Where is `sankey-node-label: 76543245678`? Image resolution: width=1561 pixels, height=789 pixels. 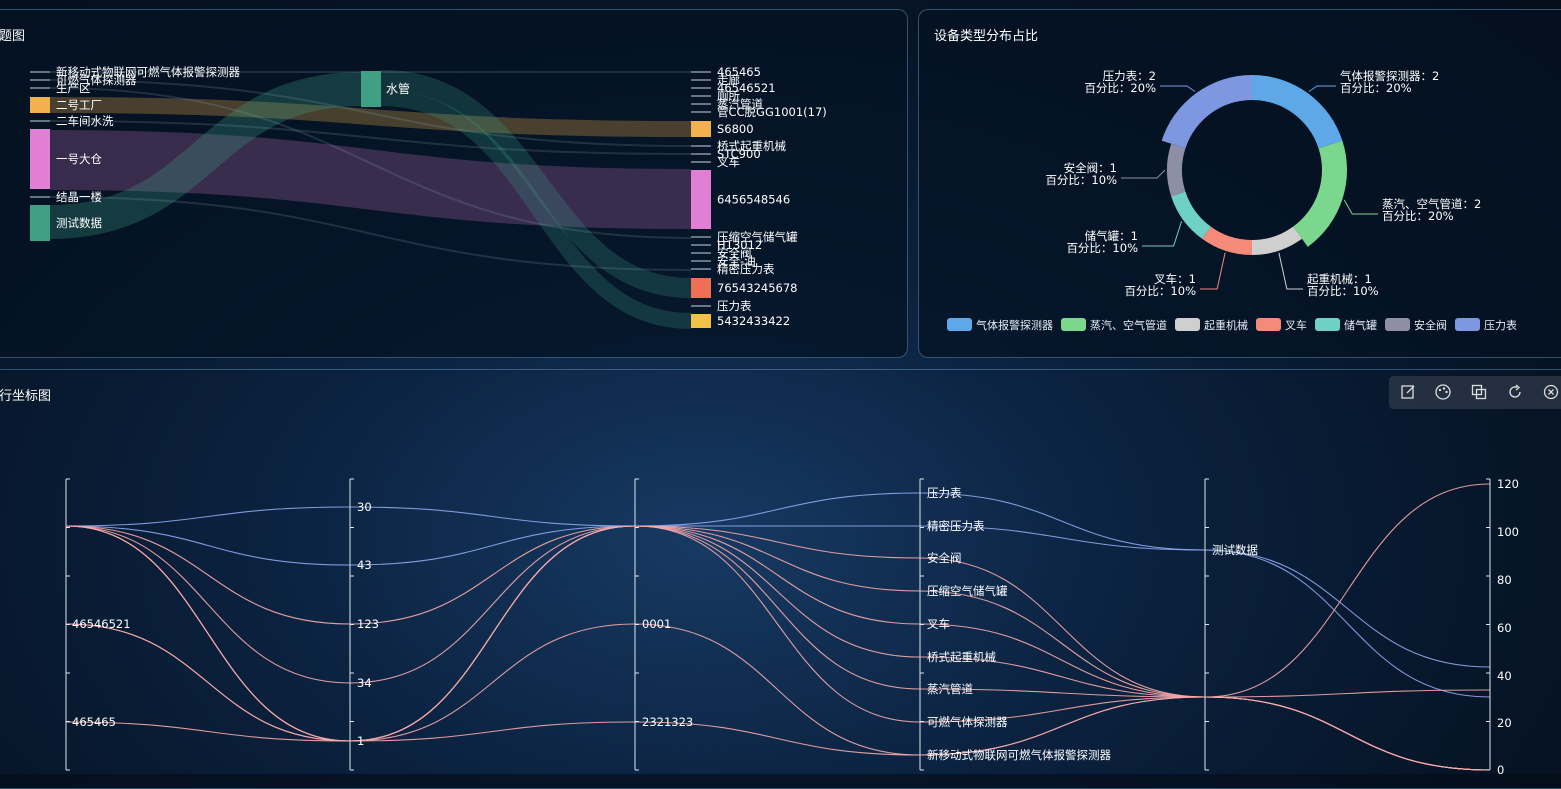 sankey-node-label: 76543245678 is located at coordinates (757, 288).